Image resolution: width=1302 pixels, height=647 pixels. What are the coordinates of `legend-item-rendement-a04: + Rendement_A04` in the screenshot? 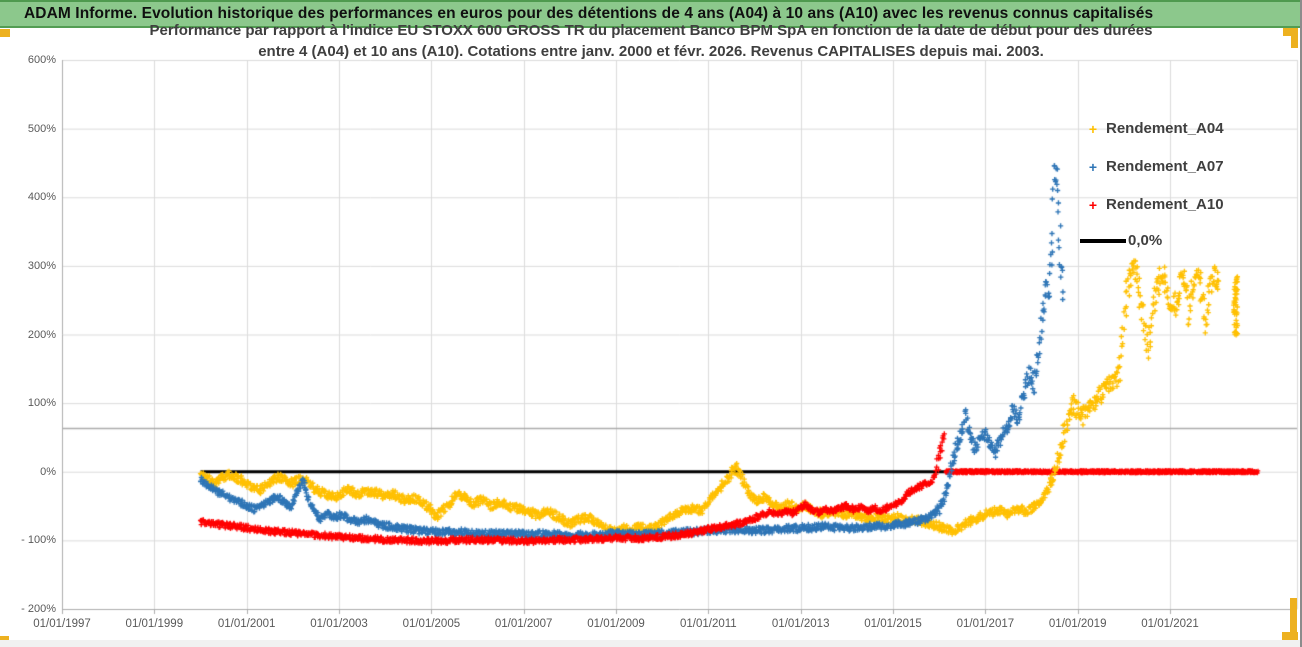 It's located at (1152, 128).